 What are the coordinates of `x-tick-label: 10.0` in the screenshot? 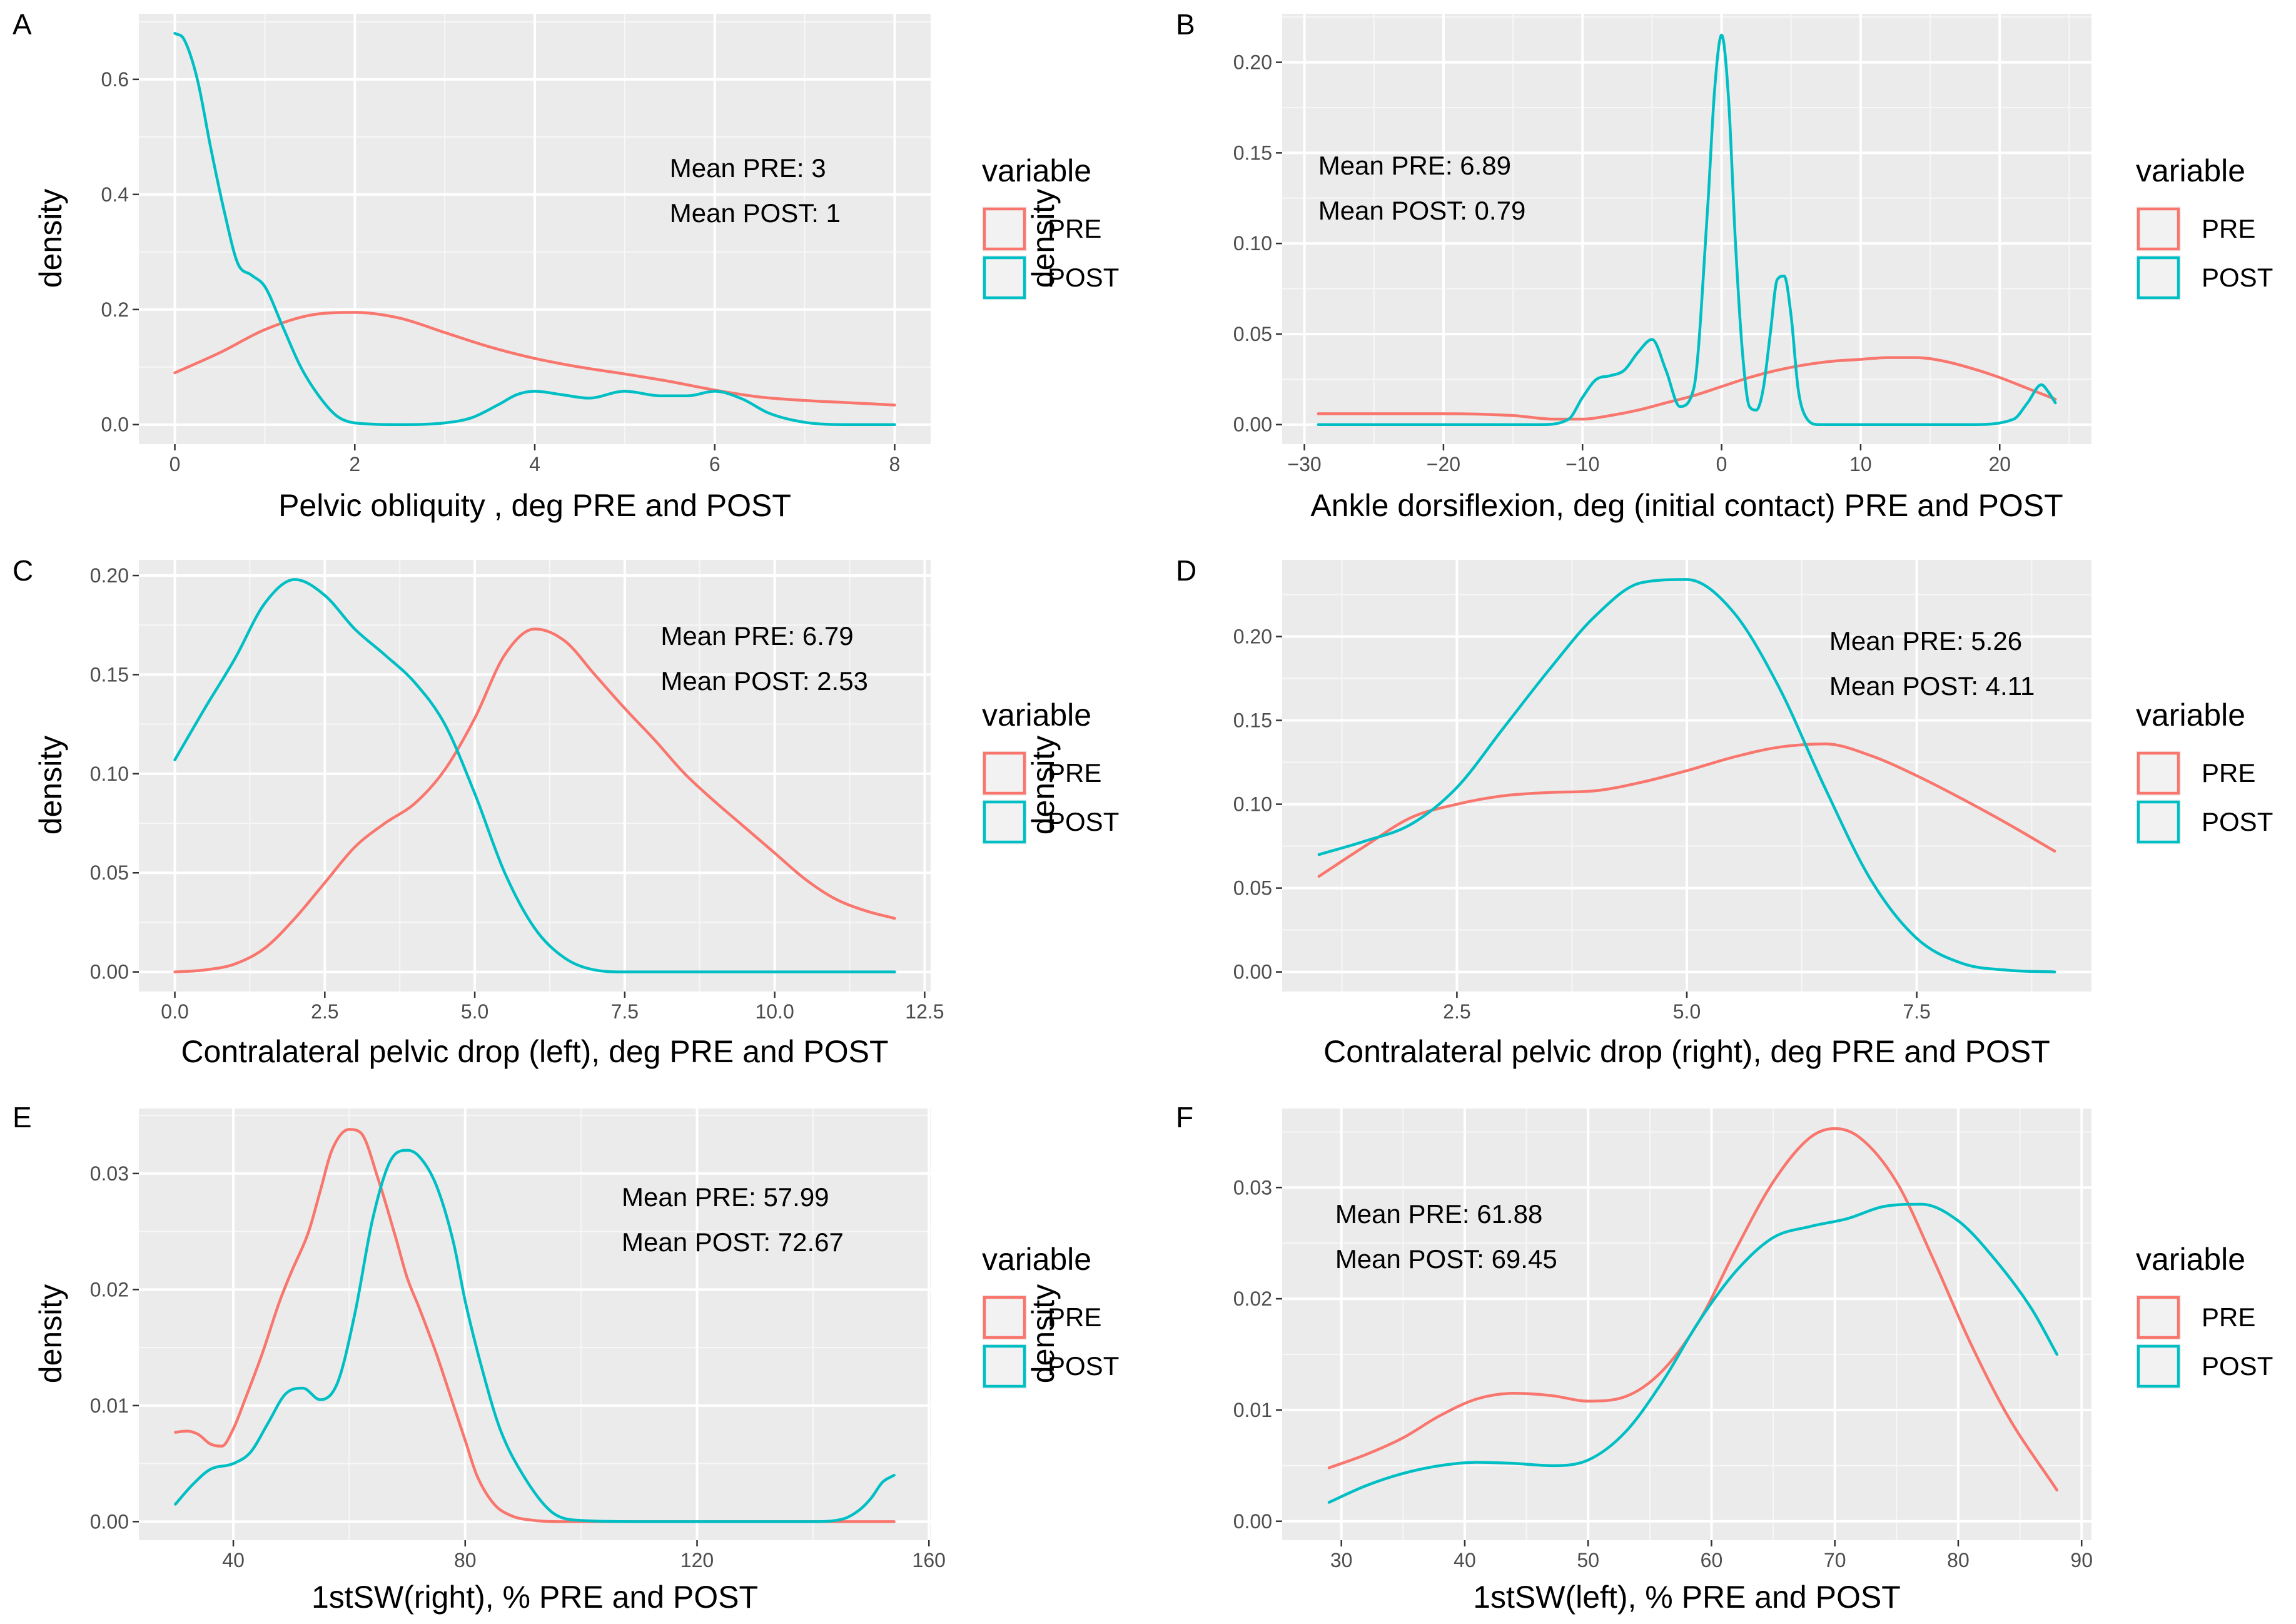 It's located at (775, 1011).